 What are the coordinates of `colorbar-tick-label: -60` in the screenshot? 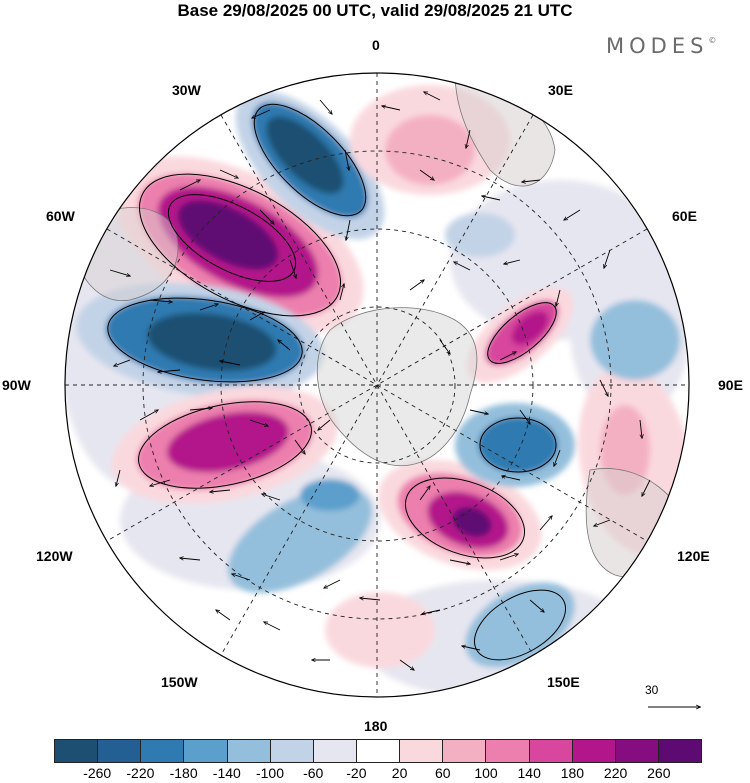 It's located at (313, 773).